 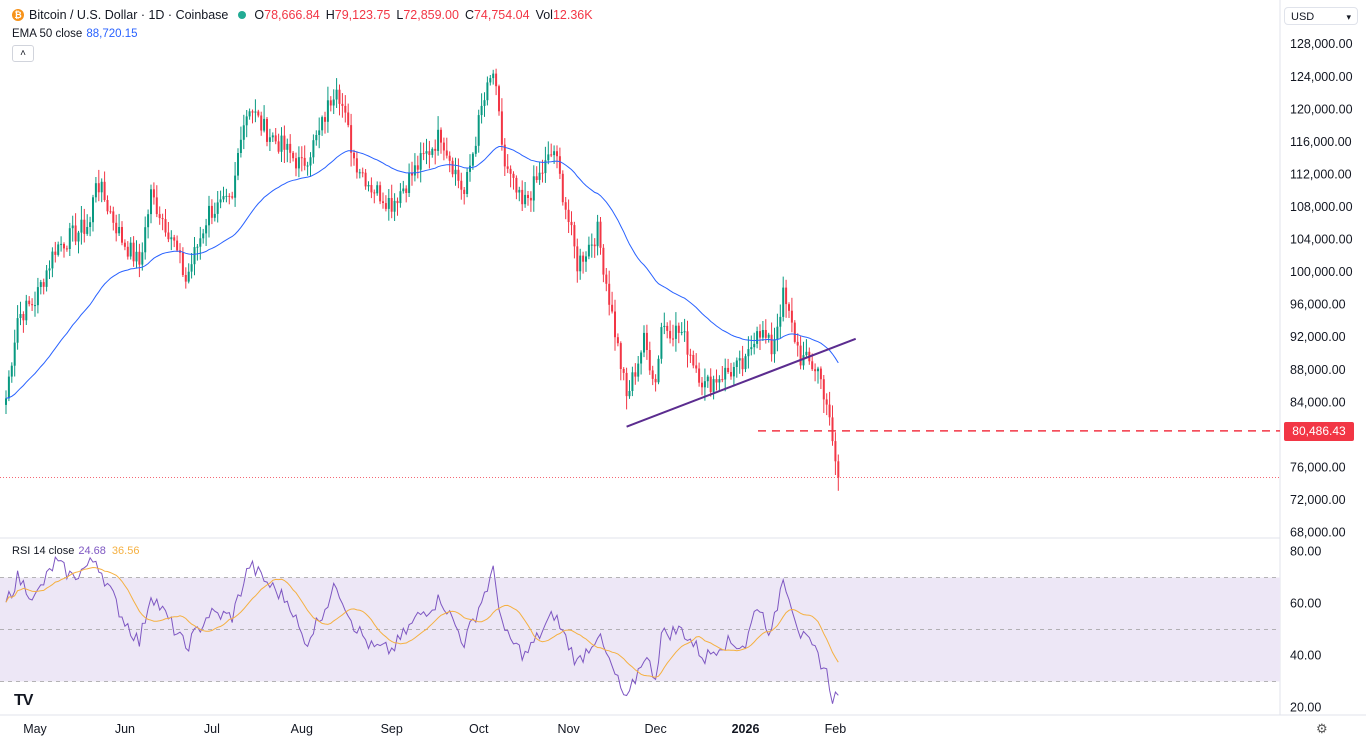 What do you see at coordinates (1305, 552) in the screenshot?
I see `rsi-tick-label: 80.00` at bounding box center [1305, 552].